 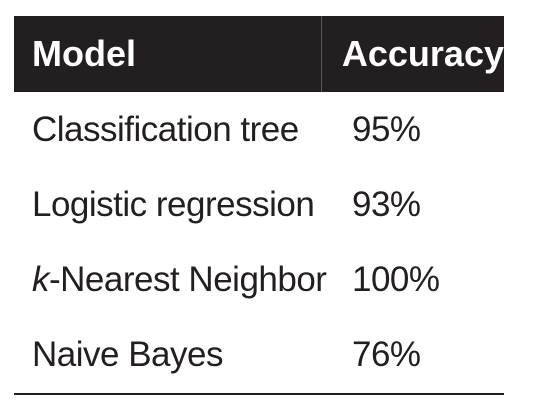 I want to click on model-cell: Naive Bayes, so click(x=173, y=354).